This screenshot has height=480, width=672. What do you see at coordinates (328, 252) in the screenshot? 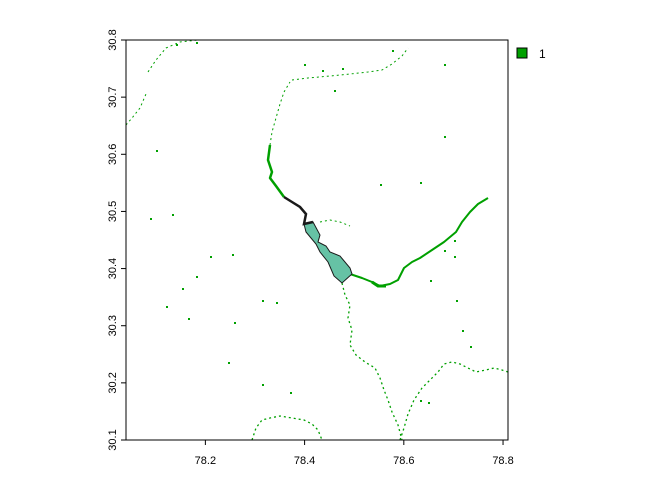
I see `reservoir-polygon` at bounding box center [328, 252].